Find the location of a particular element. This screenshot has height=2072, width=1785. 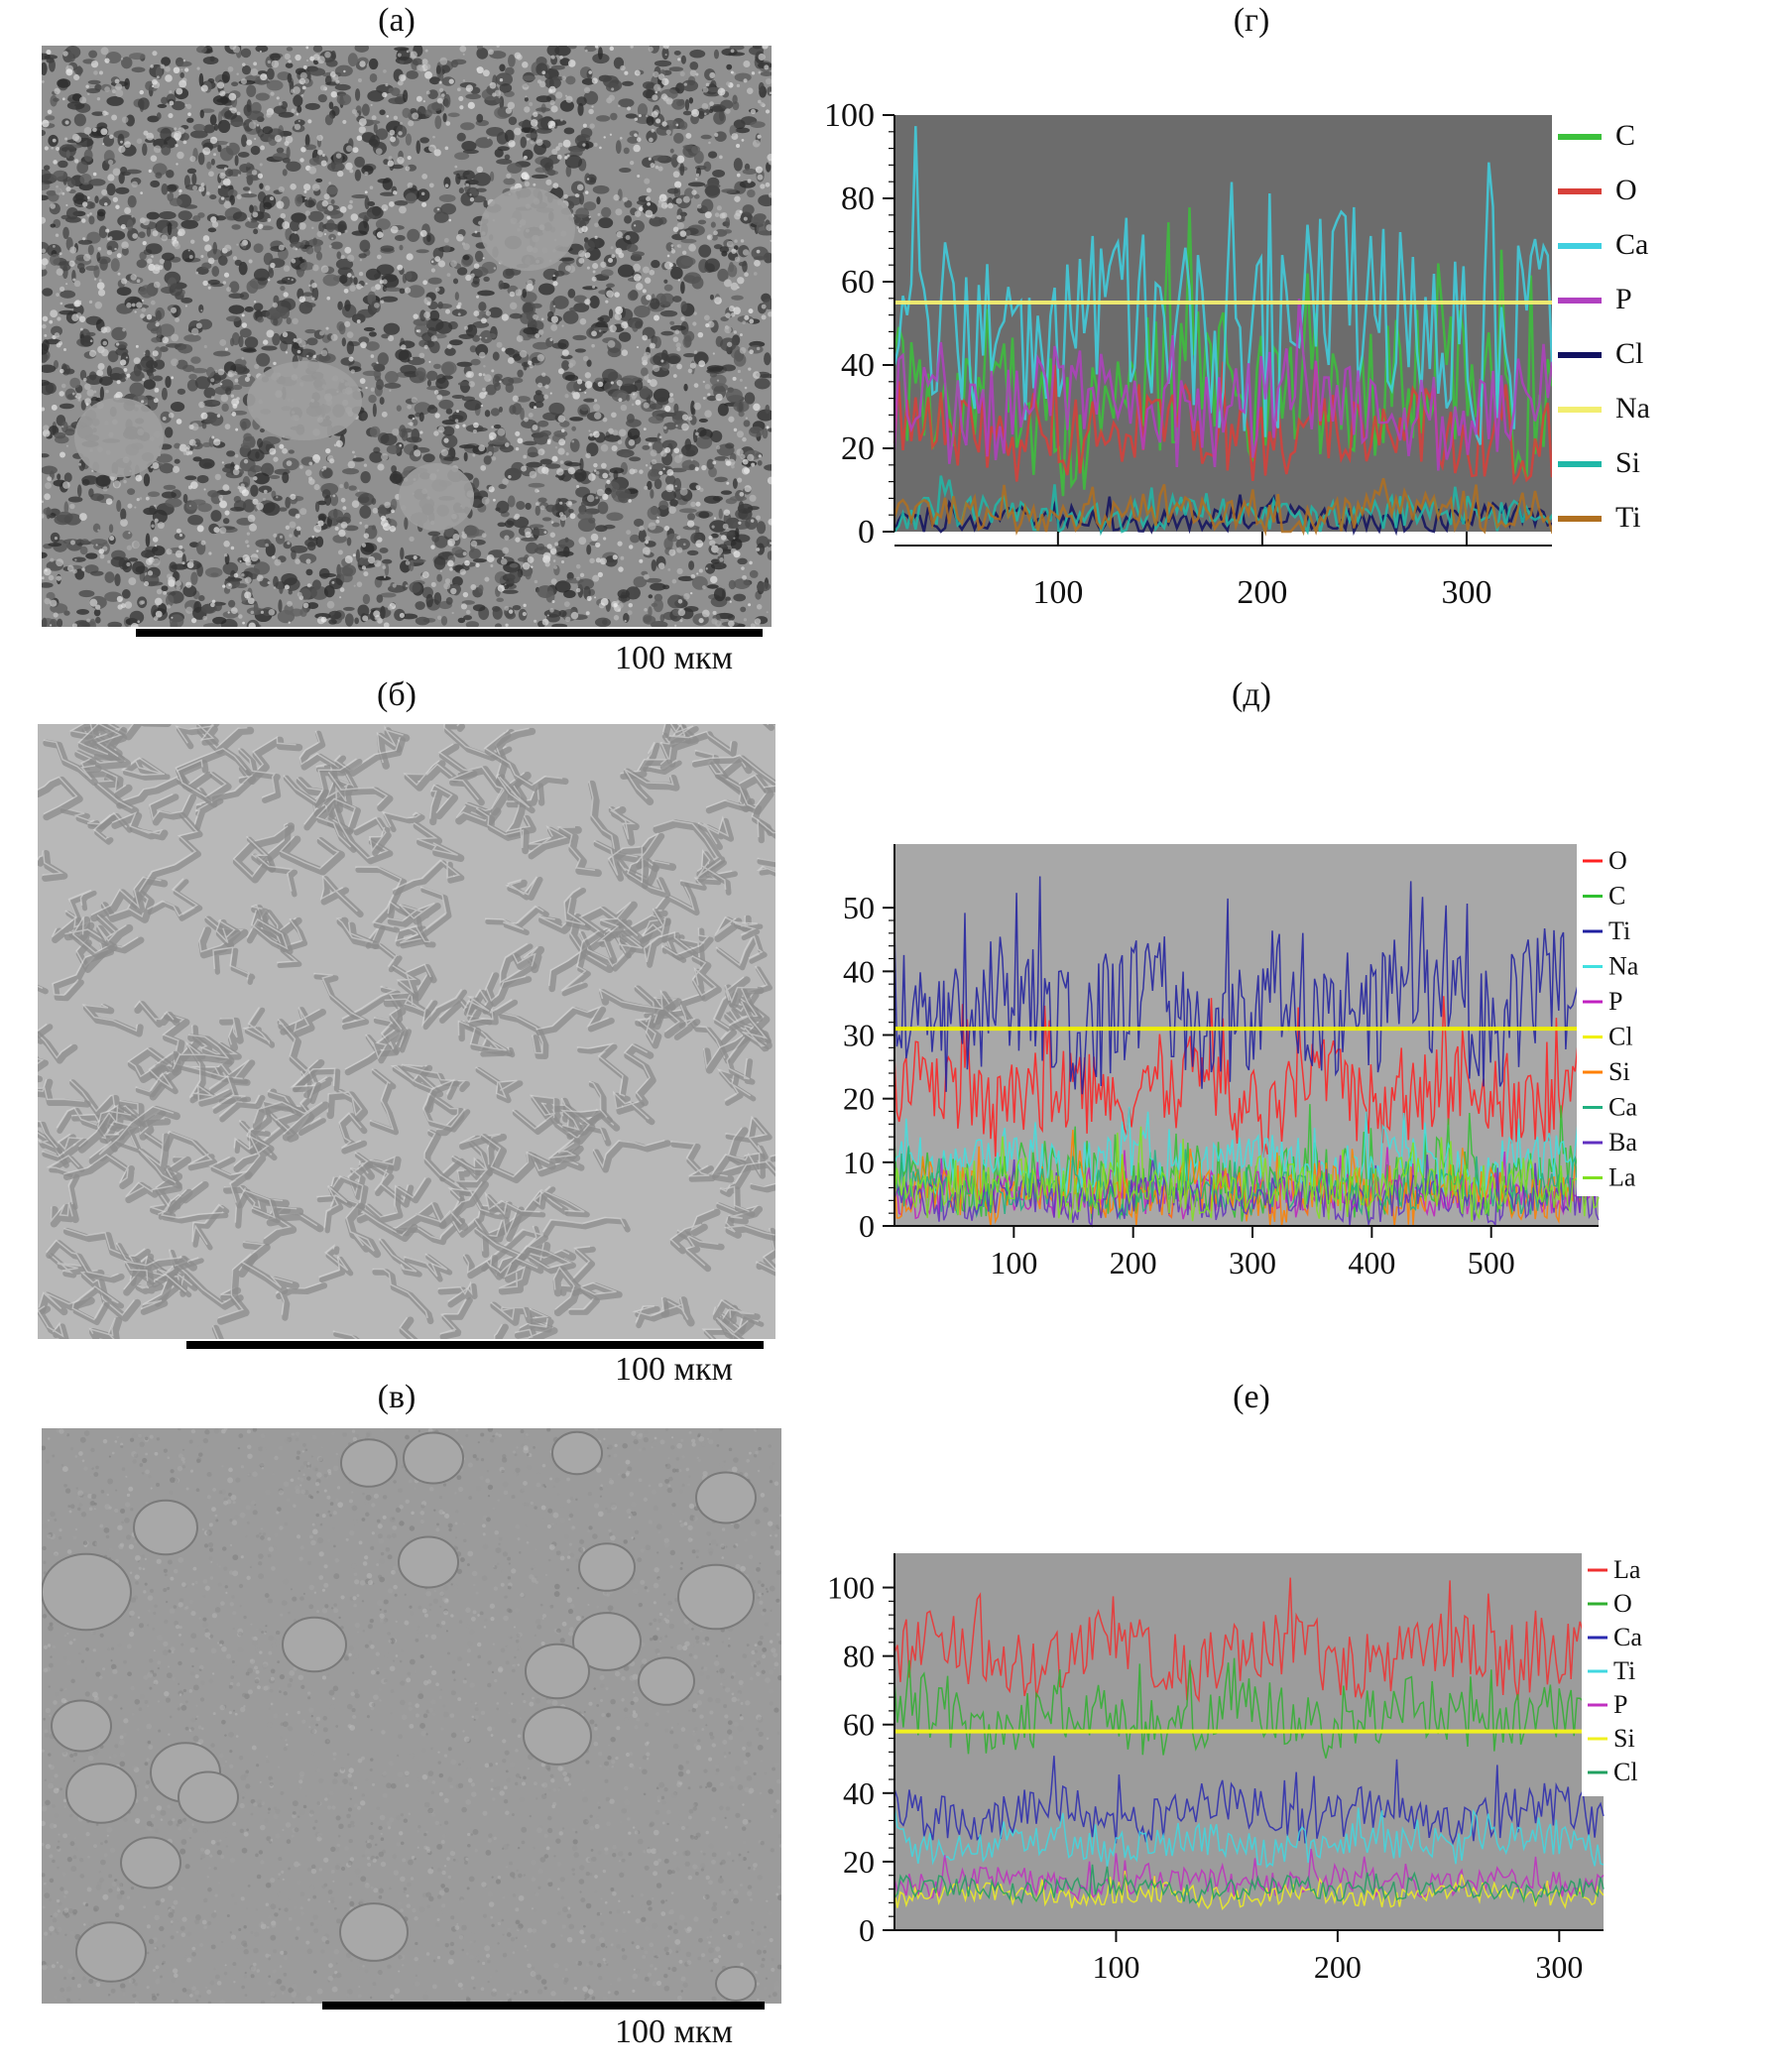

chart-e: 0 20 40 60 80 100 100 200 300 La O Ca Ti P Si Cl is located at coordinates (1279, 1785).